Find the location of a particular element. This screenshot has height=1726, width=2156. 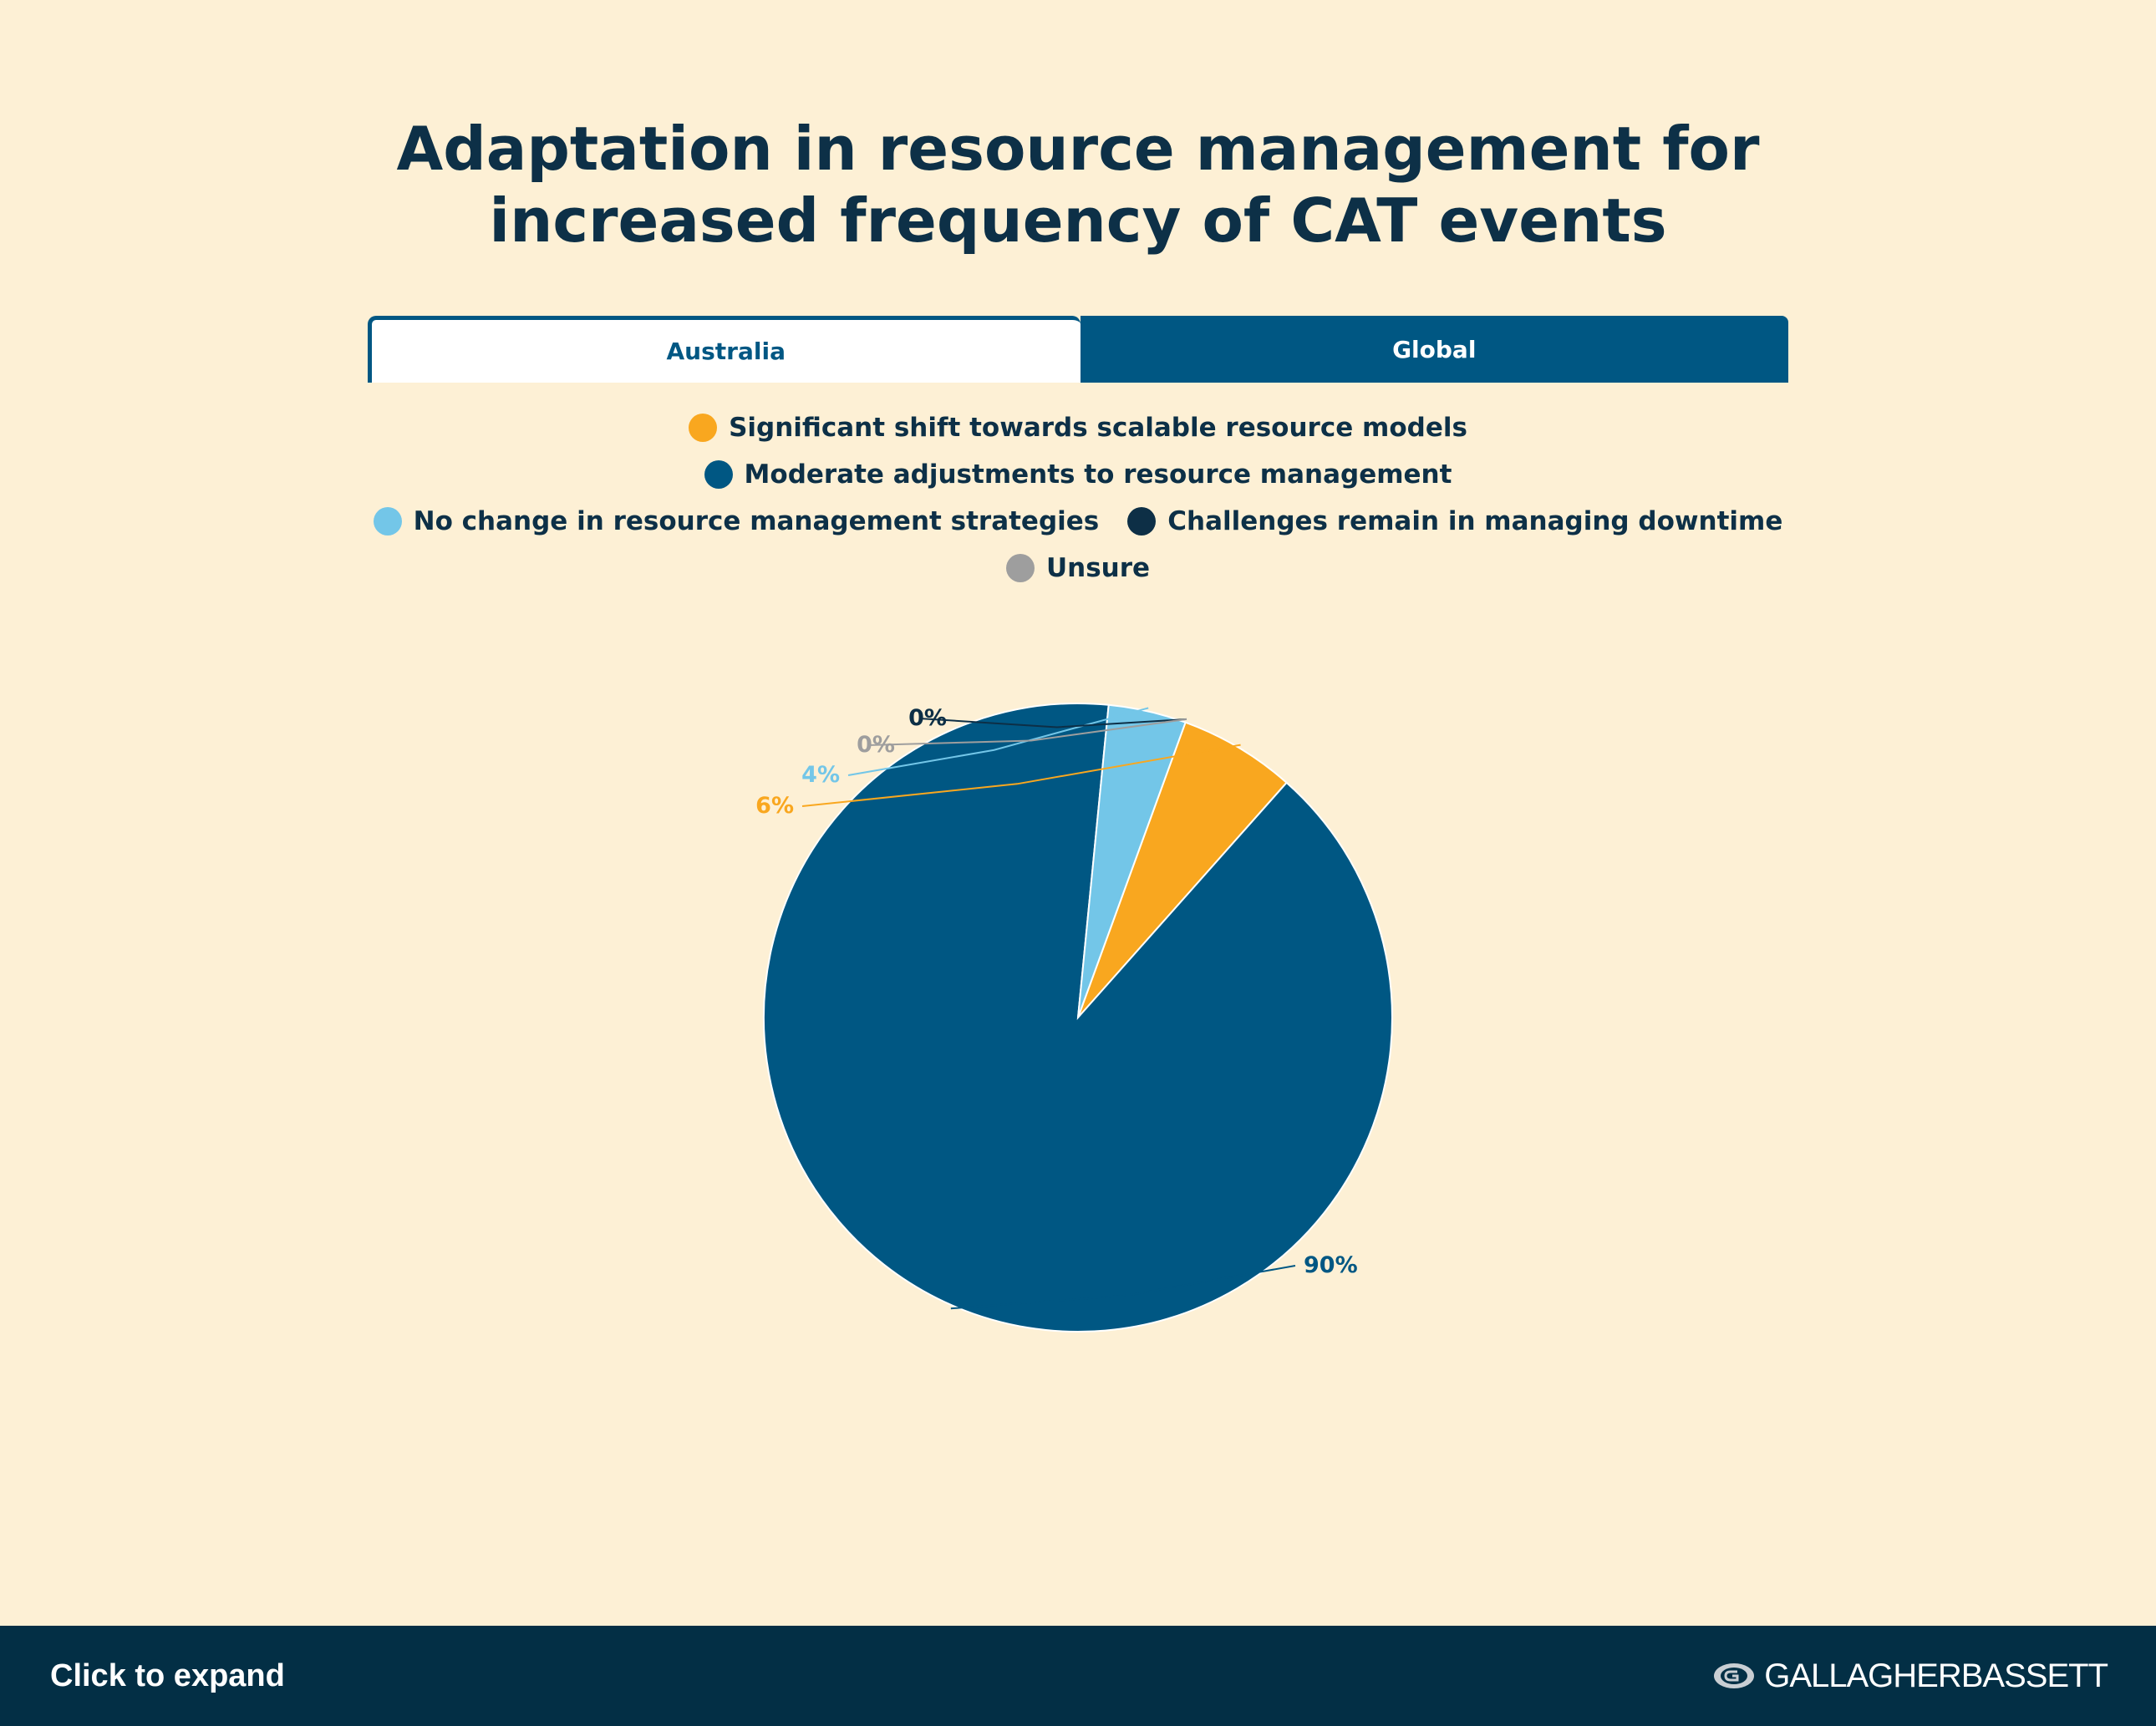

region-tabs: Australia Global is located at coordinates (1078, 349).